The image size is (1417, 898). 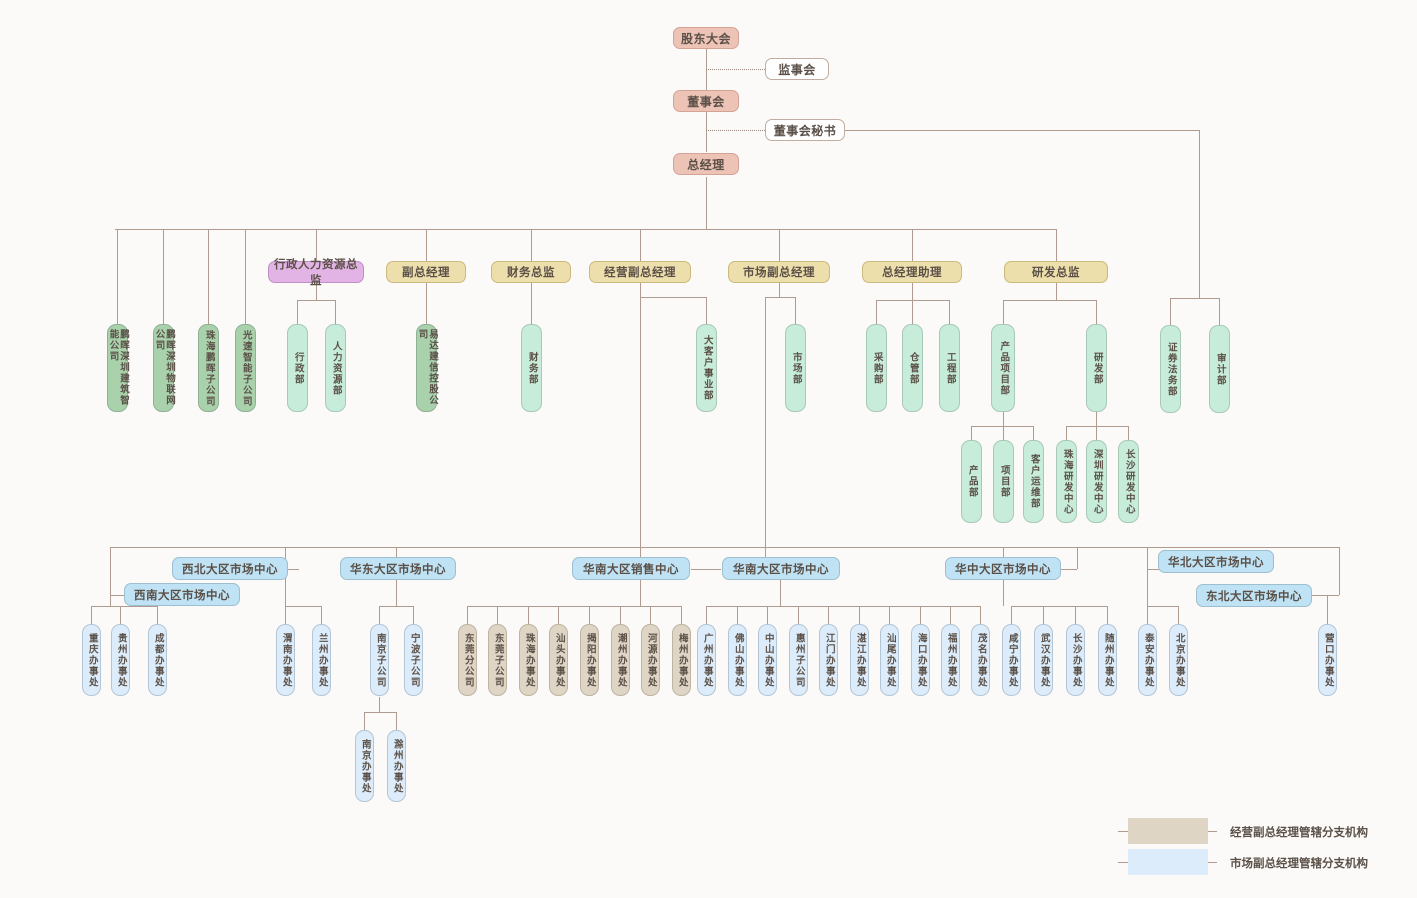 I want to click on node-general-manager: 总经理, so click(x=706, y=164).